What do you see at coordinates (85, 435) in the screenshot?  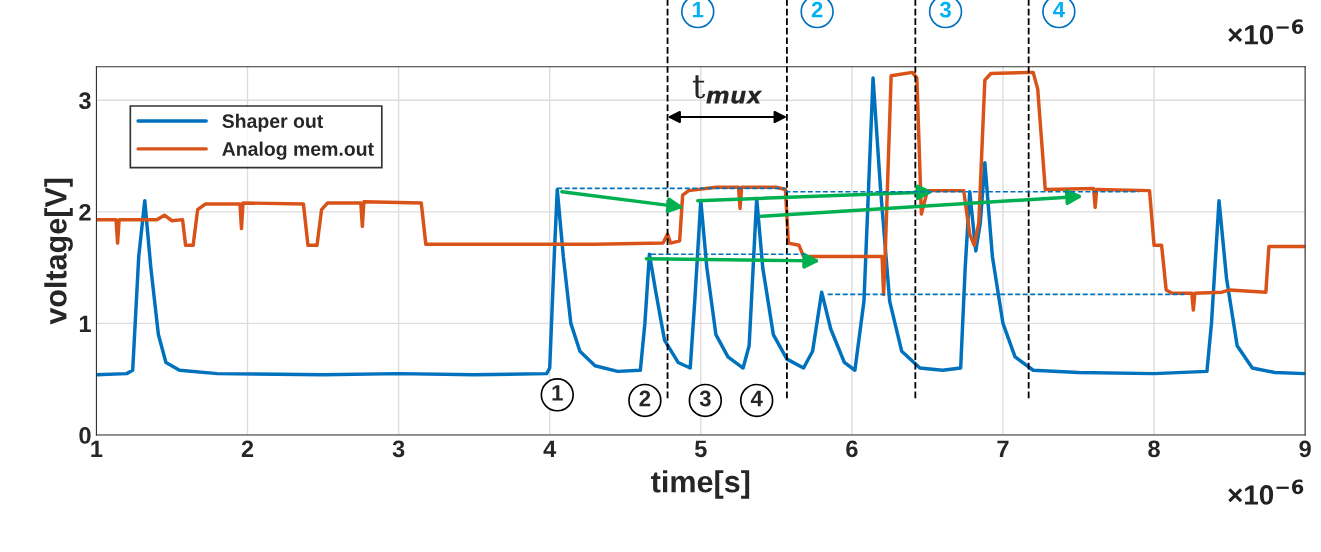 I see `y-tick-label: 0` at bounding box center [85, 435].